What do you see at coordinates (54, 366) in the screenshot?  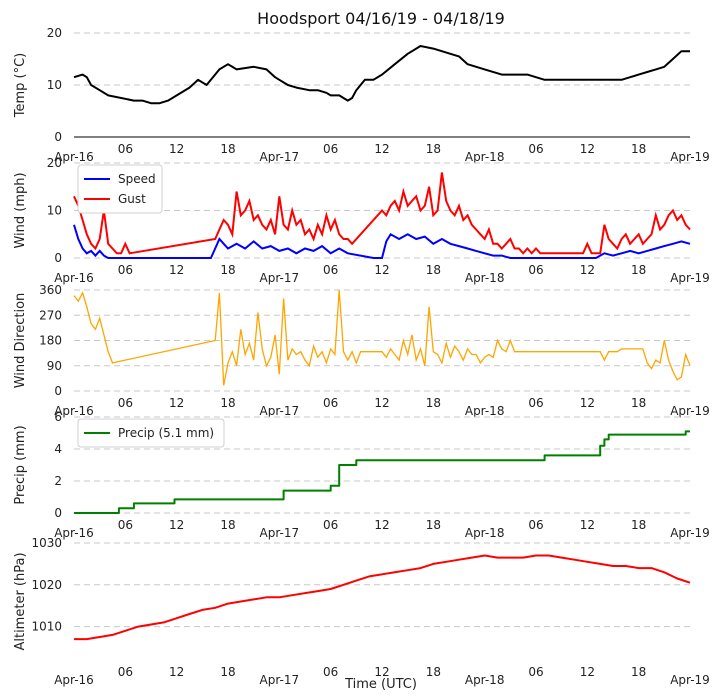 I see `y-tick-label: 90` at bounding box center [54, 366].